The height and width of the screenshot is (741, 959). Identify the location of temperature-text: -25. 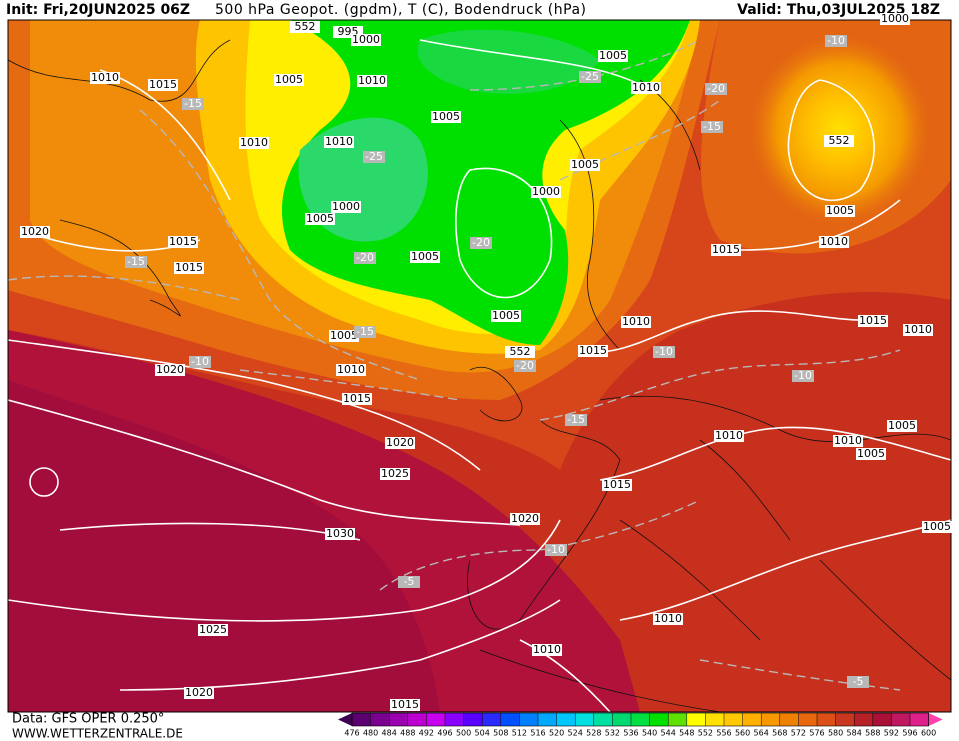
(374, 156).